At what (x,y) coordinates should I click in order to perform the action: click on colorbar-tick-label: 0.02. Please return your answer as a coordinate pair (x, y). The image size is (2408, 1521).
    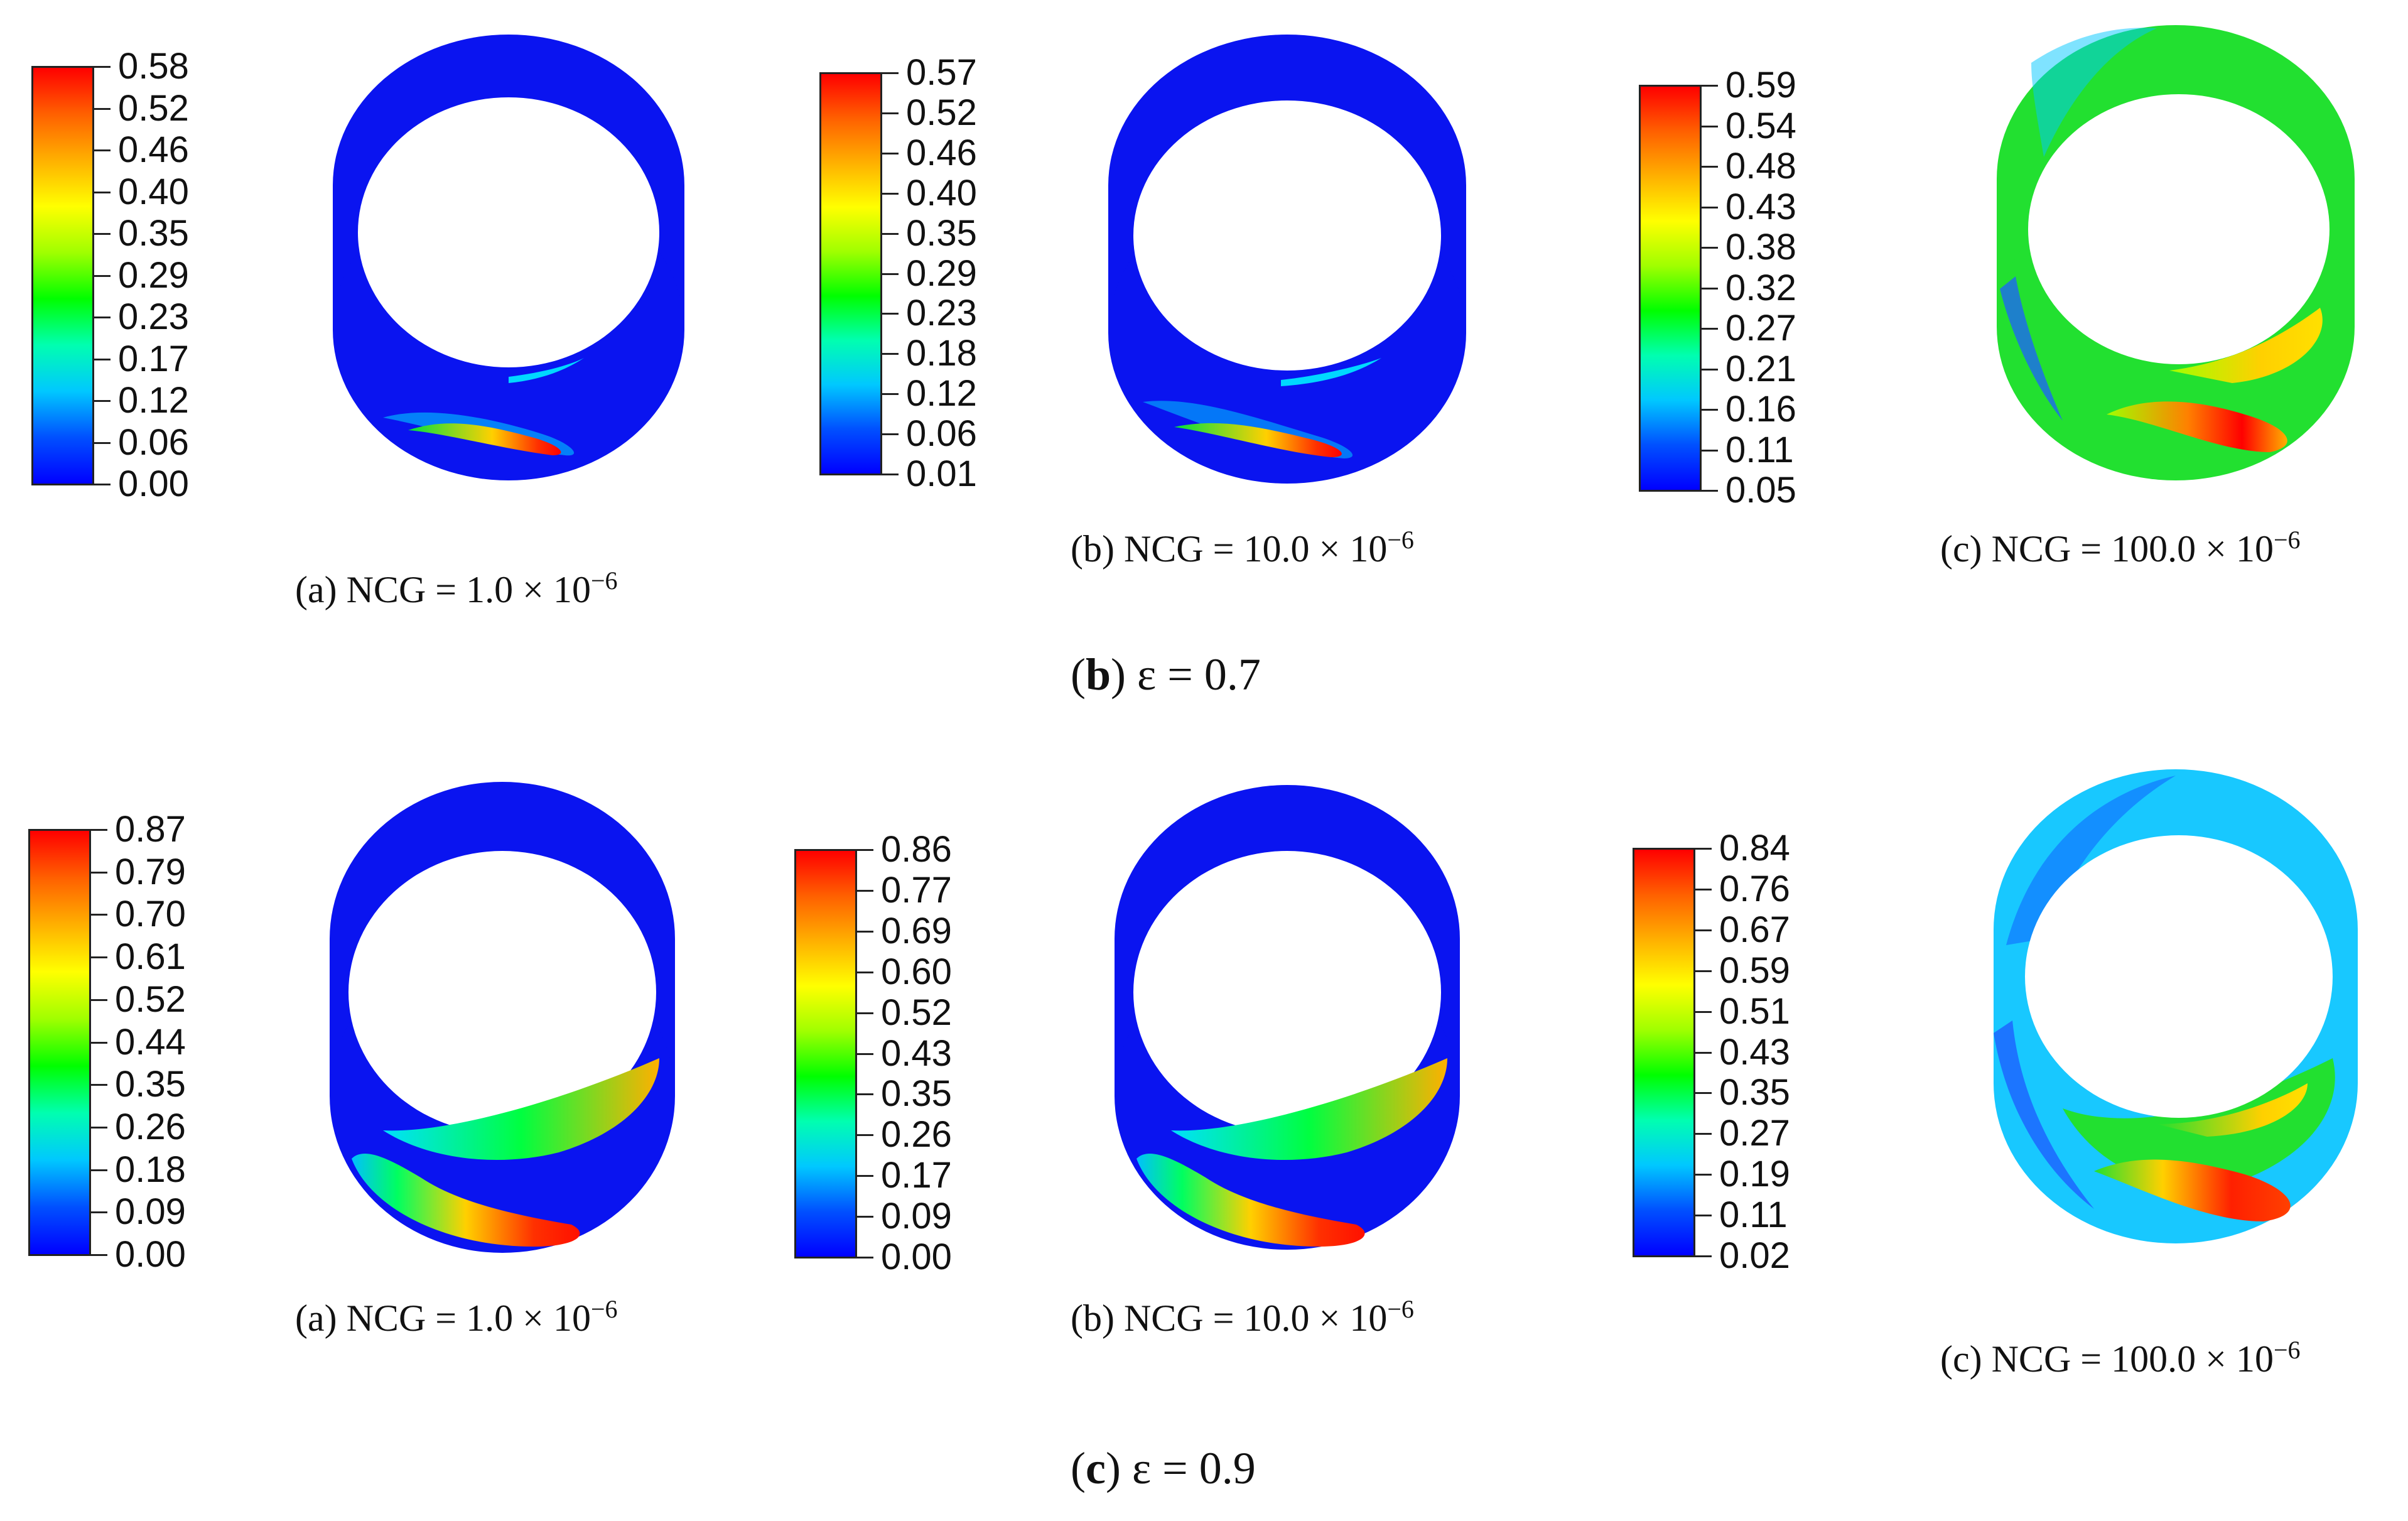
    Looking at the image, I should click on (1755, 1255).